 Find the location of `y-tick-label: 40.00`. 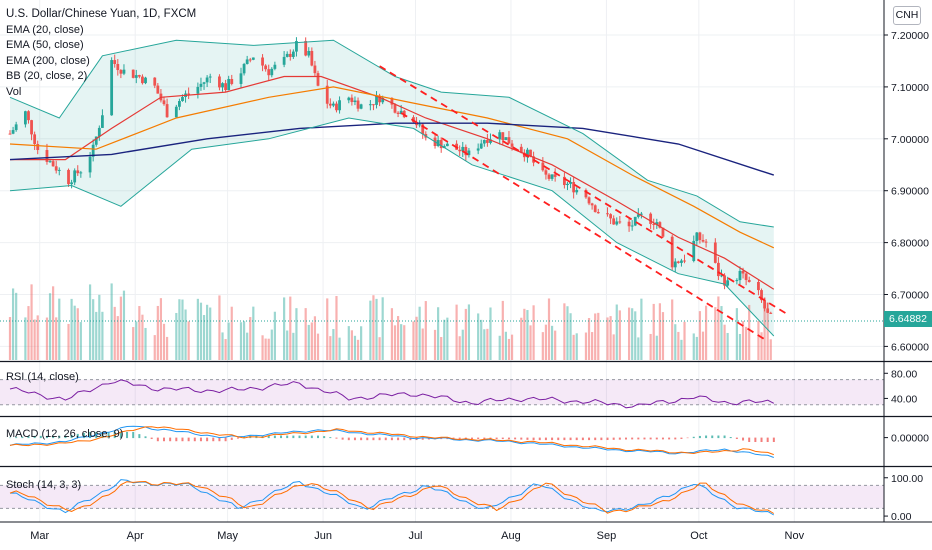

y-tick-label: 40.00 is located at coordinates (904, 399).